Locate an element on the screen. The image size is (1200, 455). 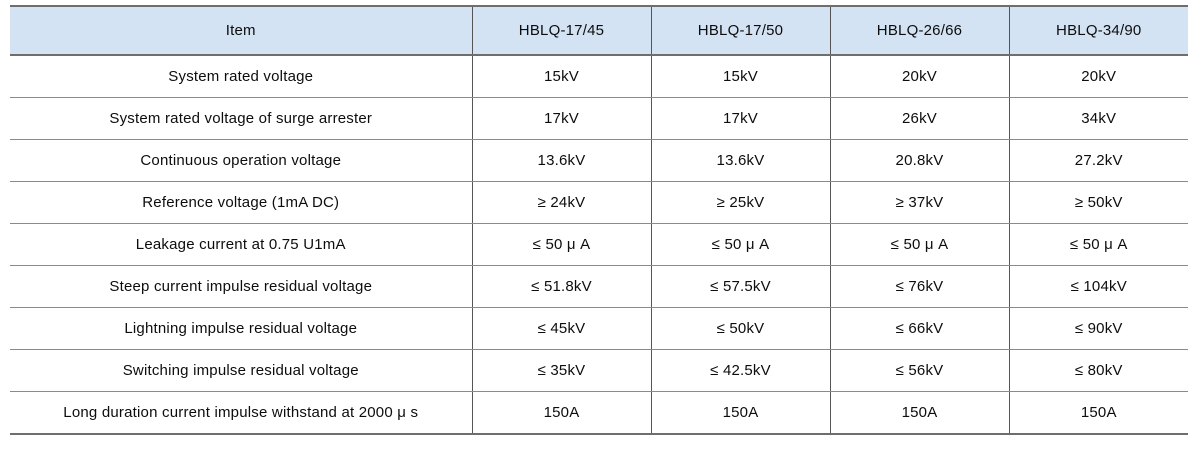
column-header-hblq-26-66: HBLQ-26/66 is located at coordinates (919, 30).